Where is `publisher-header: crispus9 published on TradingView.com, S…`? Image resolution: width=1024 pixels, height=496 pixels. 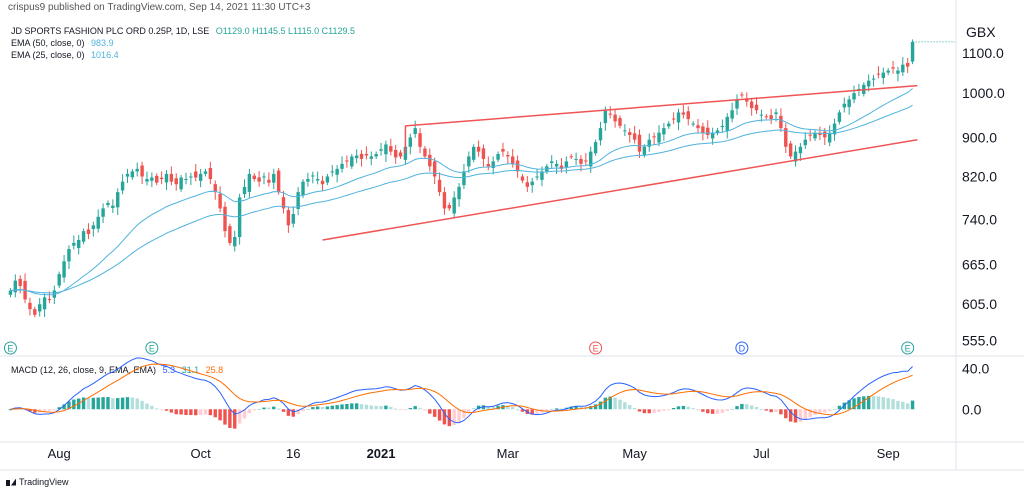 publisher-header: crispus9 published on TradingView.com, S… is located at coordinates (159, 7).